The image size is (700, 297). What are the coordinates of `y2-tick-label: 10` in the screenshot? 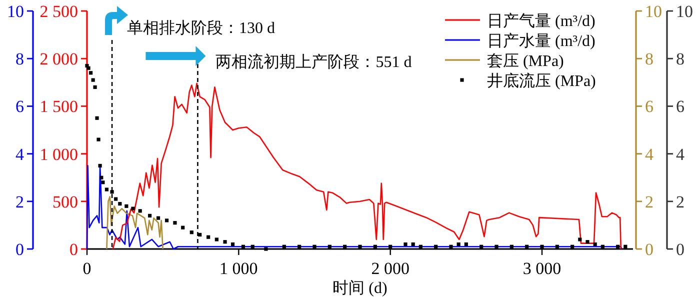 It's located at (653, 11).